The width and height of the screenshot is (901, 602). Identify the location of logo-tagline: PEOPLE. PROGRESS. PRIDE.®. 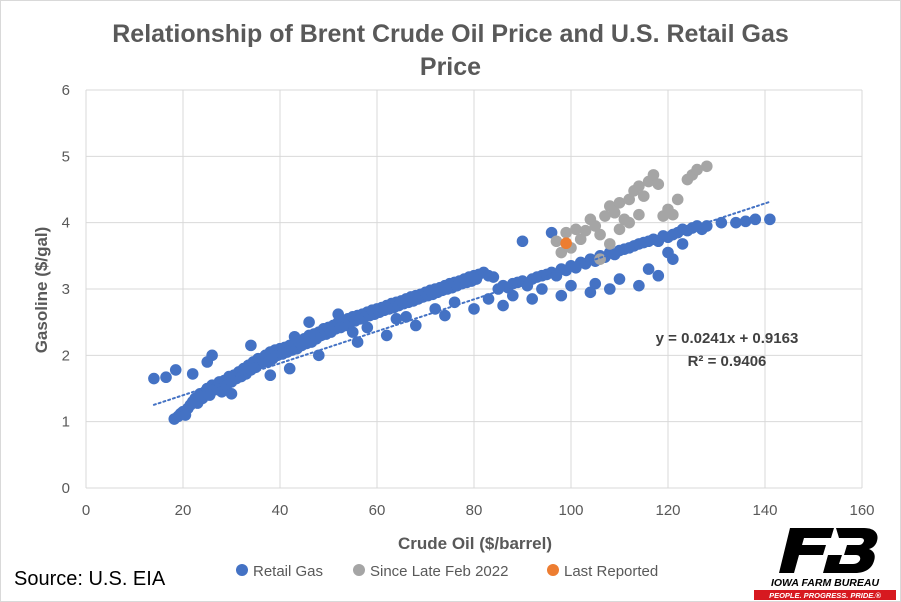
(825, 595).